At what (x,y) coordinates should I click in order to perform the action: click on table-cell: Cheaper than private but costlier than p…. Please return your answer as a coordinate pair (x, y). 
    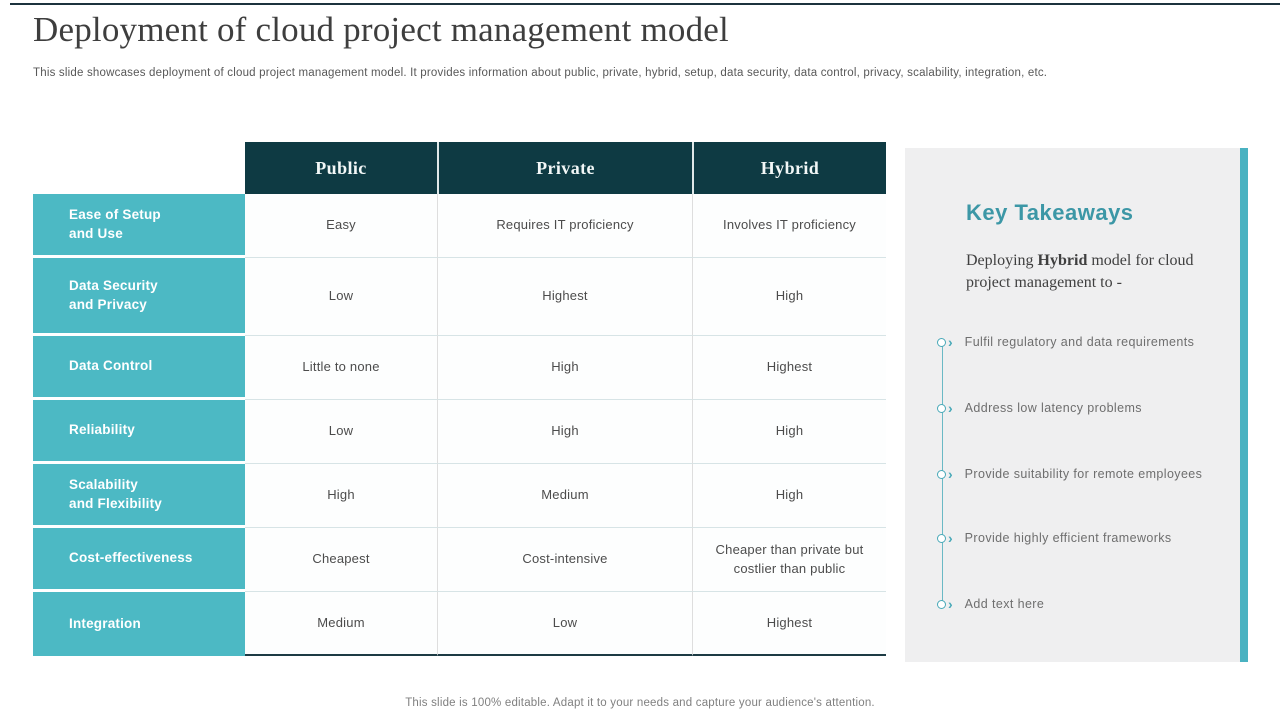
    Looking at the image, I should click on (789, 560).